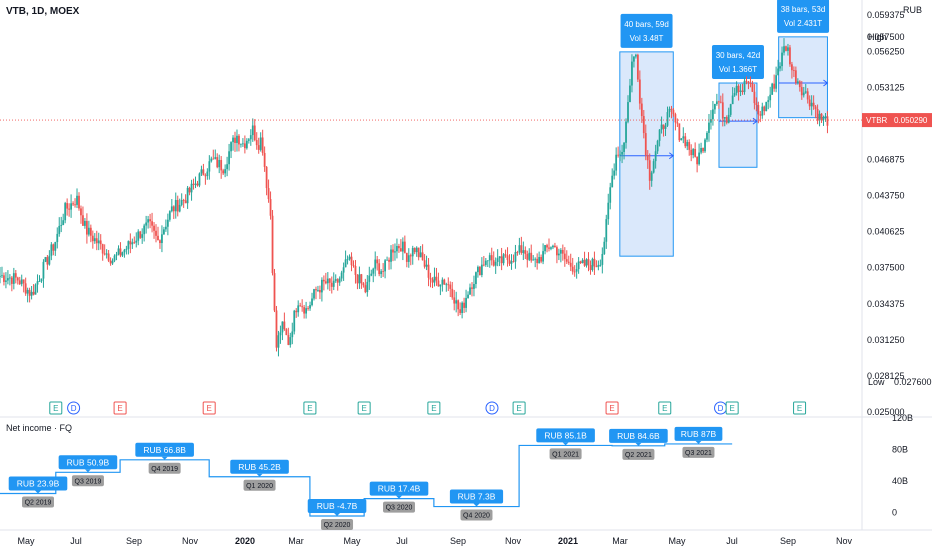 This screenshot has width=932, height=550. Describe the element at coordinates (190, 541) in the screenshot. I see `time-tick-label: Nov` at that location.